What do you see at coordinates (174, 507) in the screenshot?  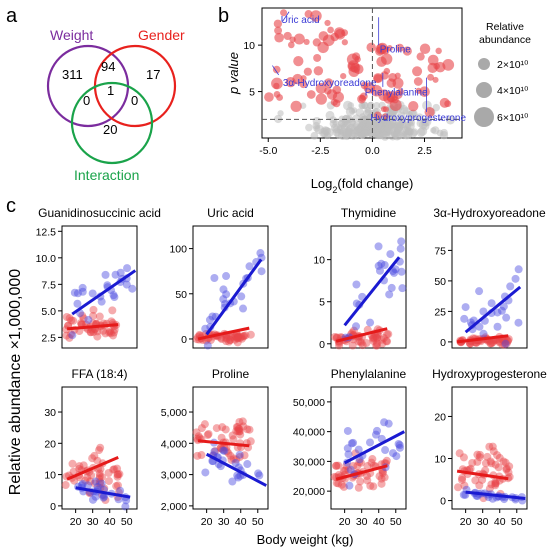 I see `y-tick-label: 2,000` at bounding box center [174, 507].